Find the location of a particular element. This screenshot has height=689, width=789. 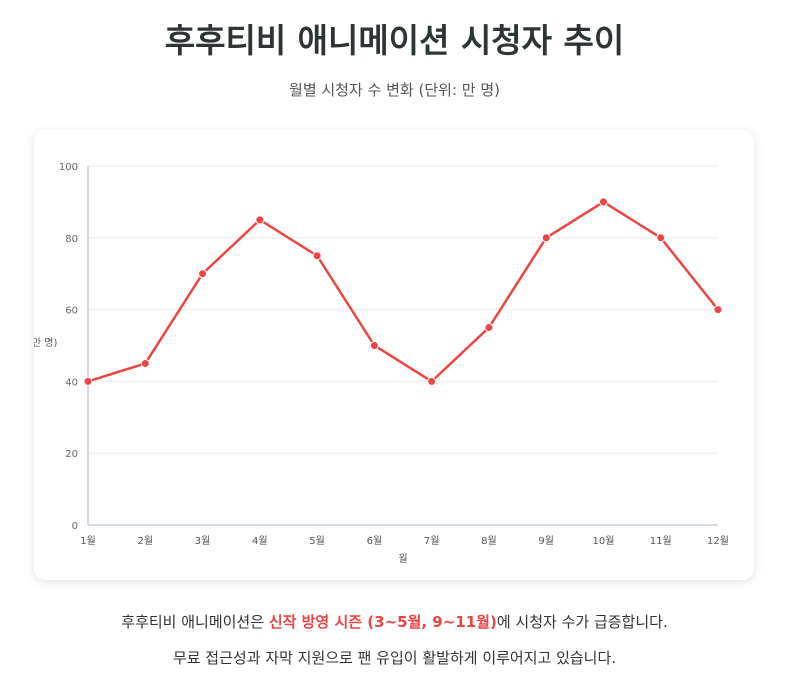

x-tick-label: 3월 is located at coordinates (203, 541).